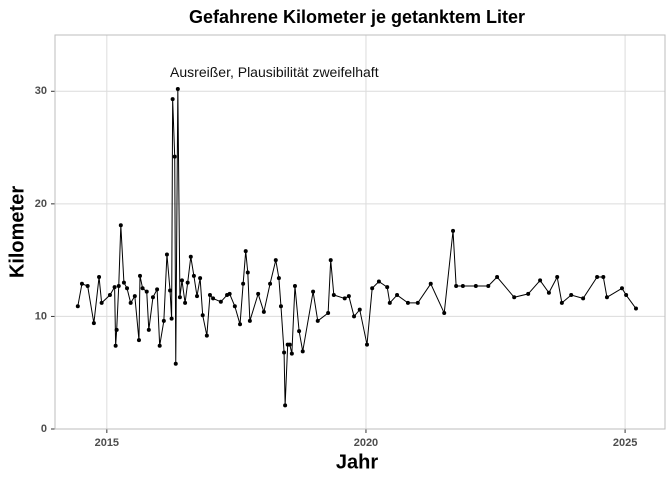  I want to click on x-tick-label: 2025, so click(625, 443).